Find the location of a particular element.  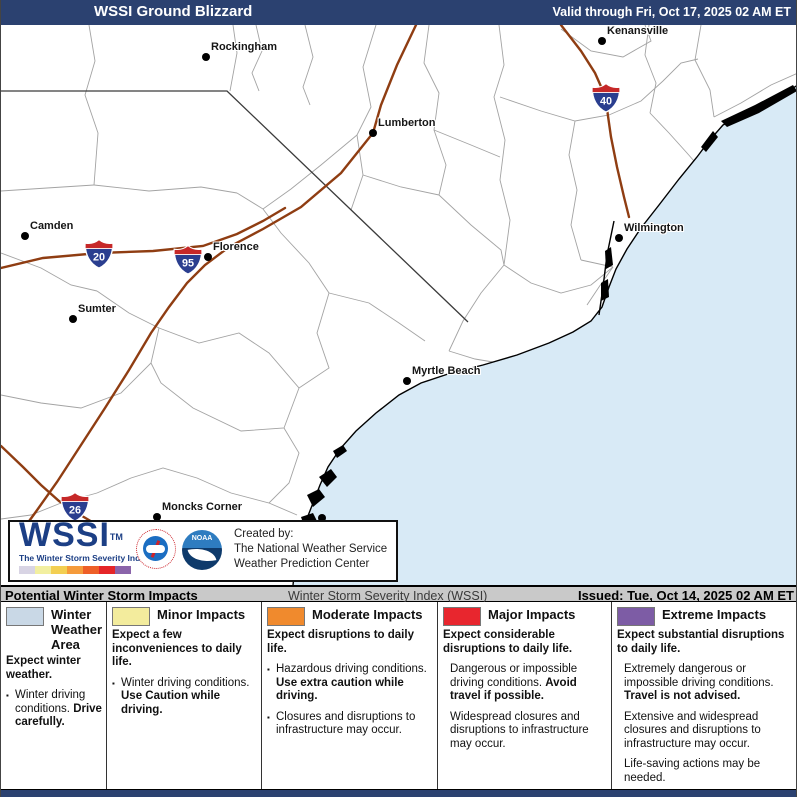

valid-through-text: Valid through Fri, Oct 17, 2025 02 AM ET is located at coordinates (672, 12).